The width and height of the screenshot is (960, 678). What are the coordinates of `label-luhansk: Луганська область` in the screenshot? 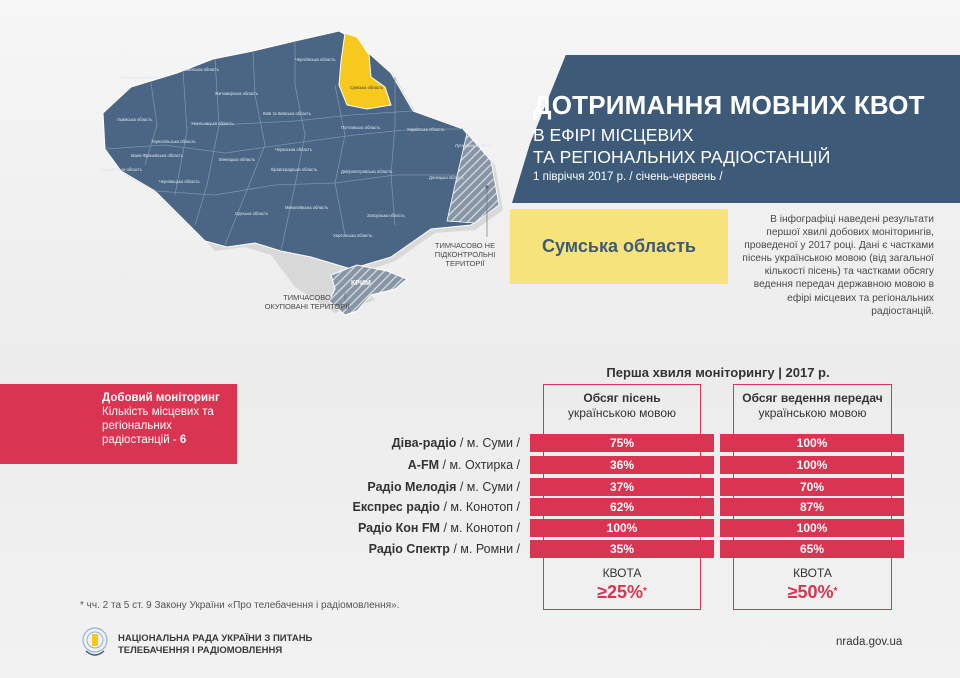 It's located at (473, 145).